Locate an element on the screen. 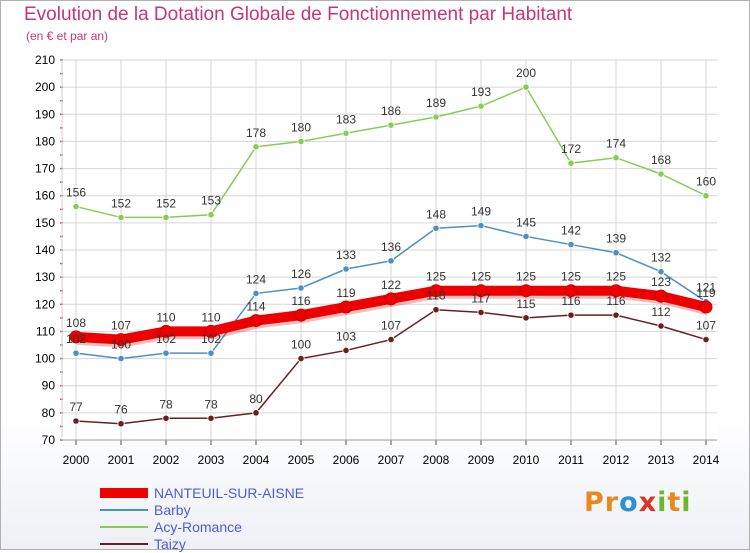 This screenshot has width=750, height=553. data-label: 189 is located at coordinates (436, 103).